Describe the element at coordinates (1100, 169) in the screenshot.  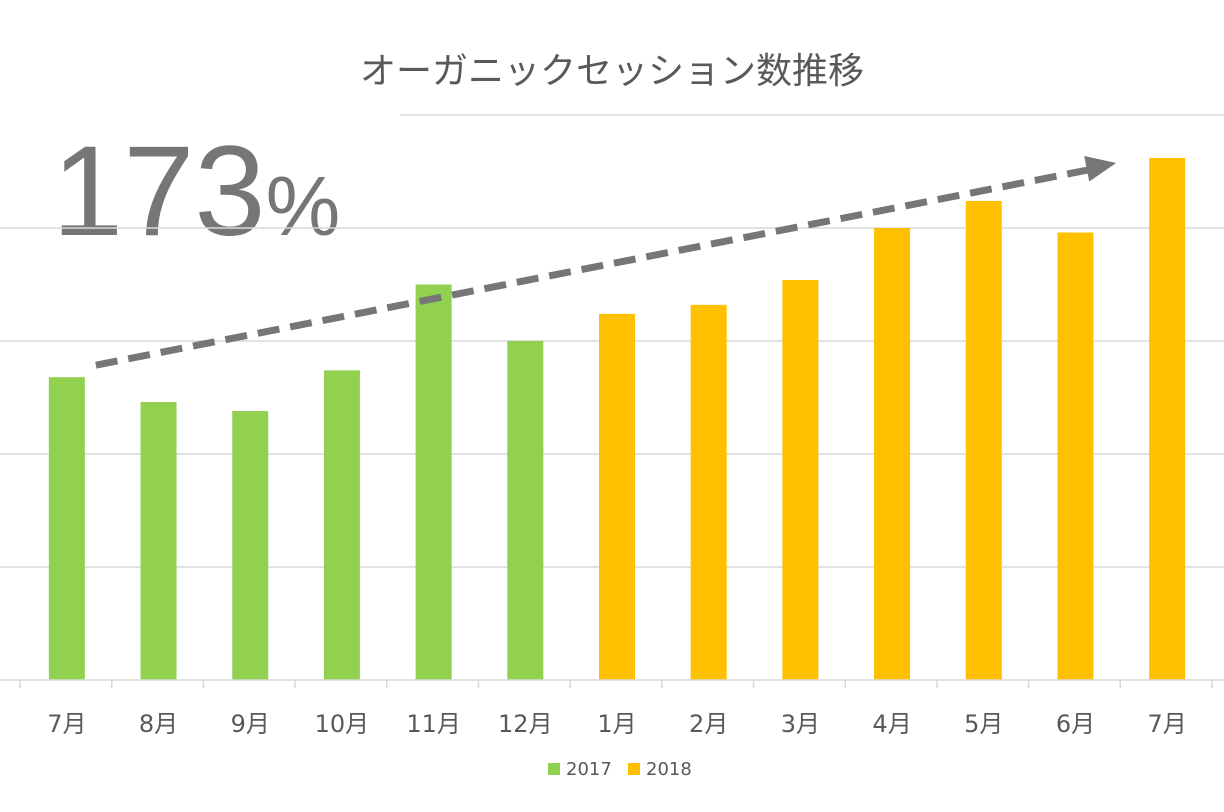
I see `trend-arrow-head` at that location.